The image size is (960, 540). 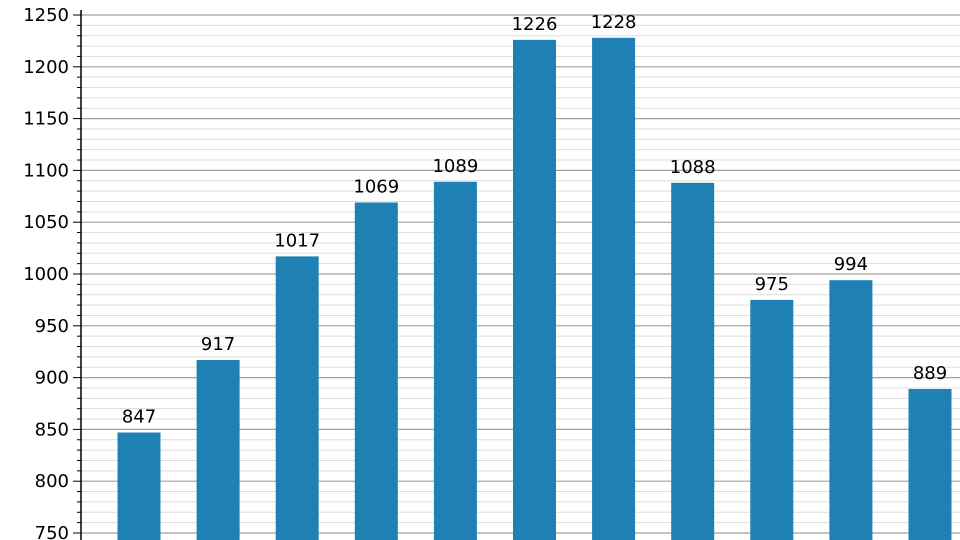 I want to click on bar-value-label: 975, so click(x=772, y=284).